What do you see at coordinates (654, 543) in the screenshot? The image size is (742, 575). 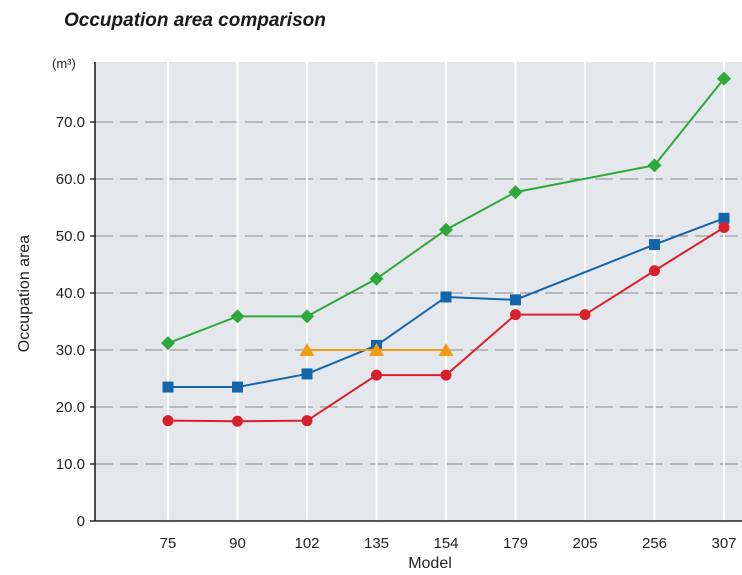 I see `x-tick-label: 256` at bounding box center [654, 543].